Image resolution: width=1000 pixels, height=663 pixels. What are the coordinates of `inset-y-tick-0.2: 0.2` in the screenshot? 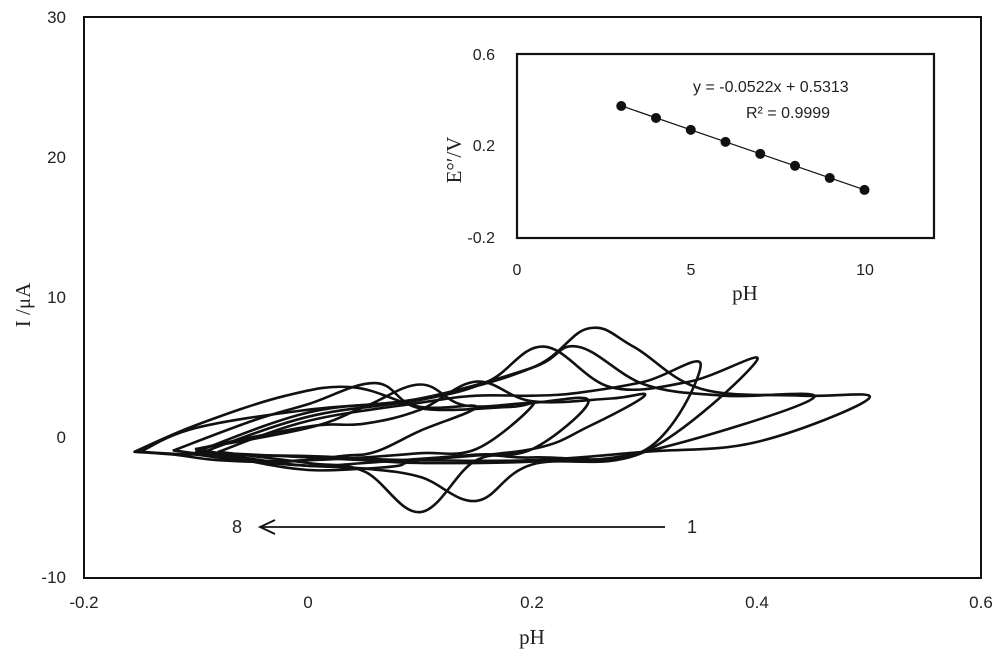 It's located at (484, 146).